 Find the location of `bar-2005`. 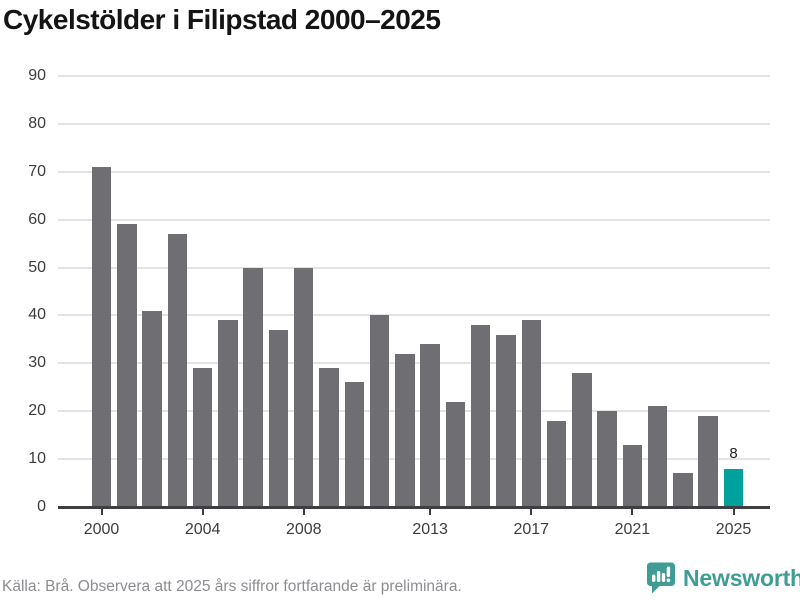

bar-2005 is located at coordinates (228, 413).